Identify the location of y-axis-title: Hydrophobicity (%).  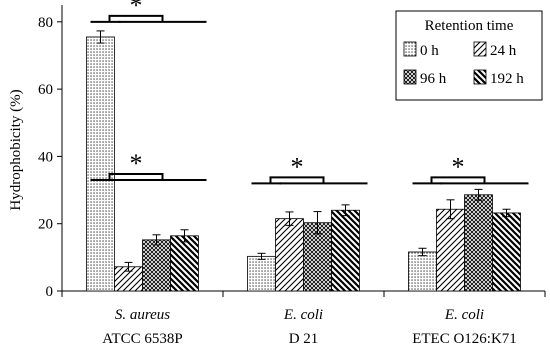
(16, 149).